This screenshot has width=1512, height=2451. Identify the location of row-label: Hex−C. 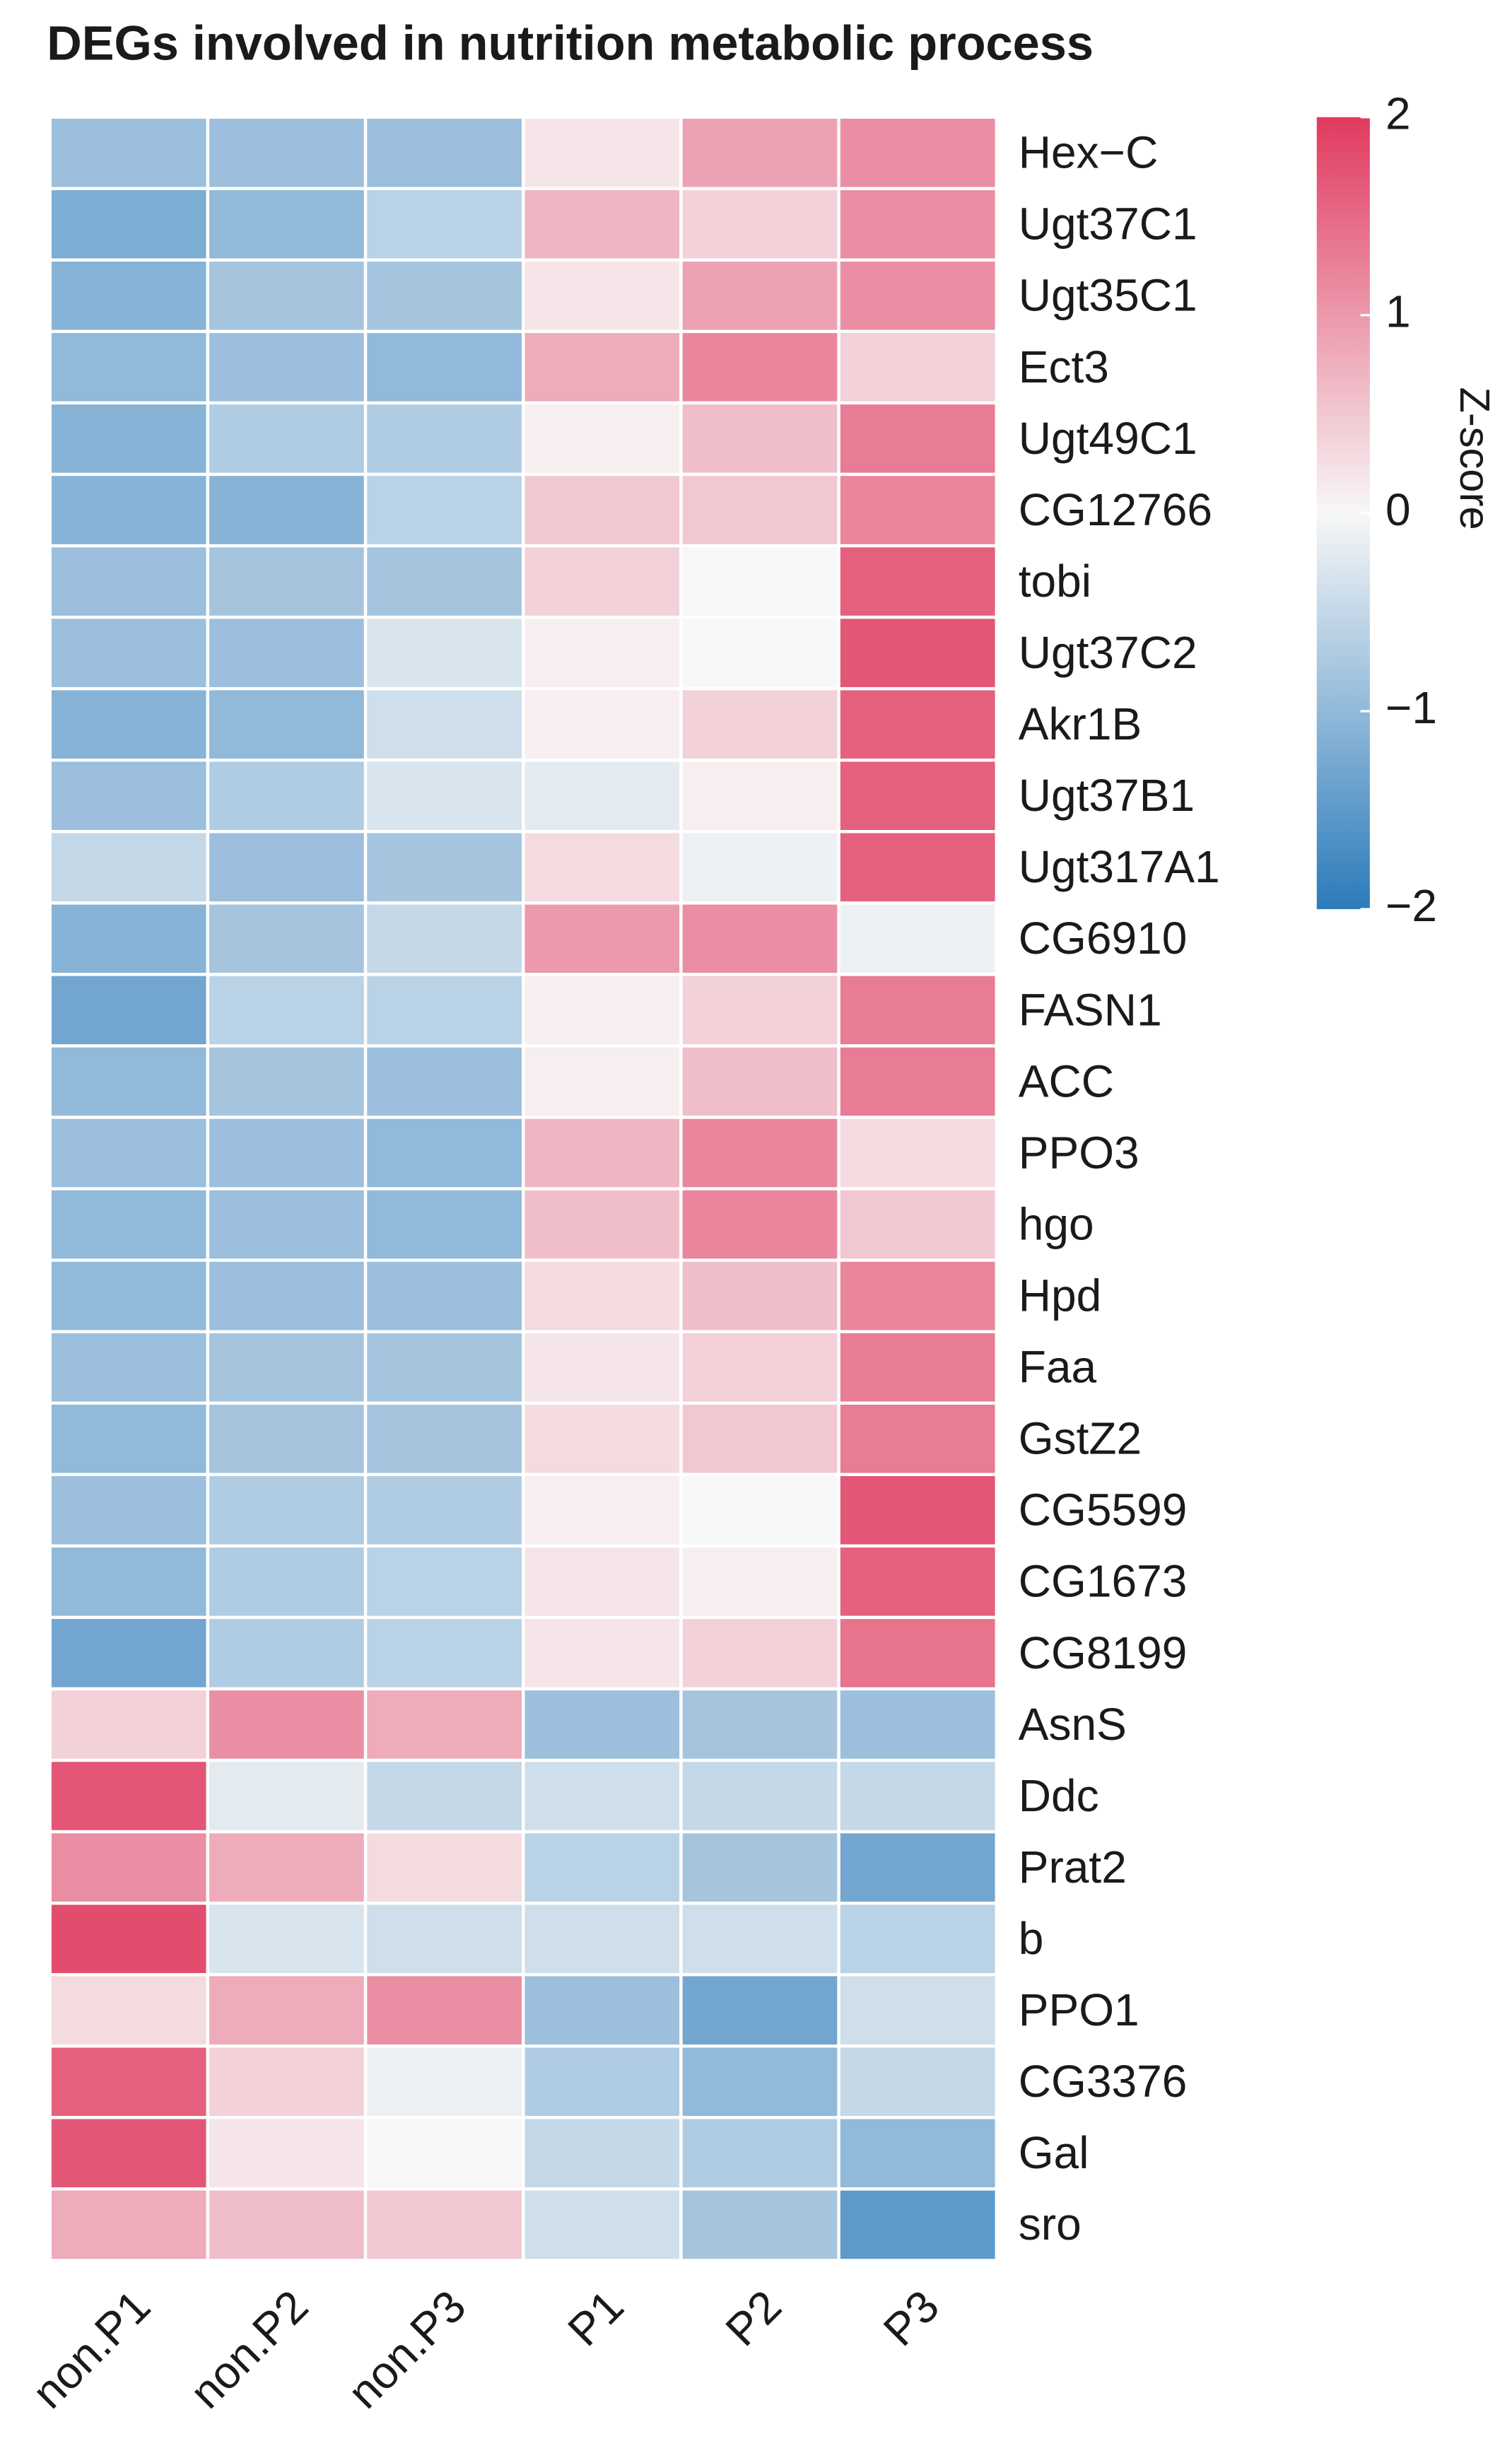
(1089, 152).